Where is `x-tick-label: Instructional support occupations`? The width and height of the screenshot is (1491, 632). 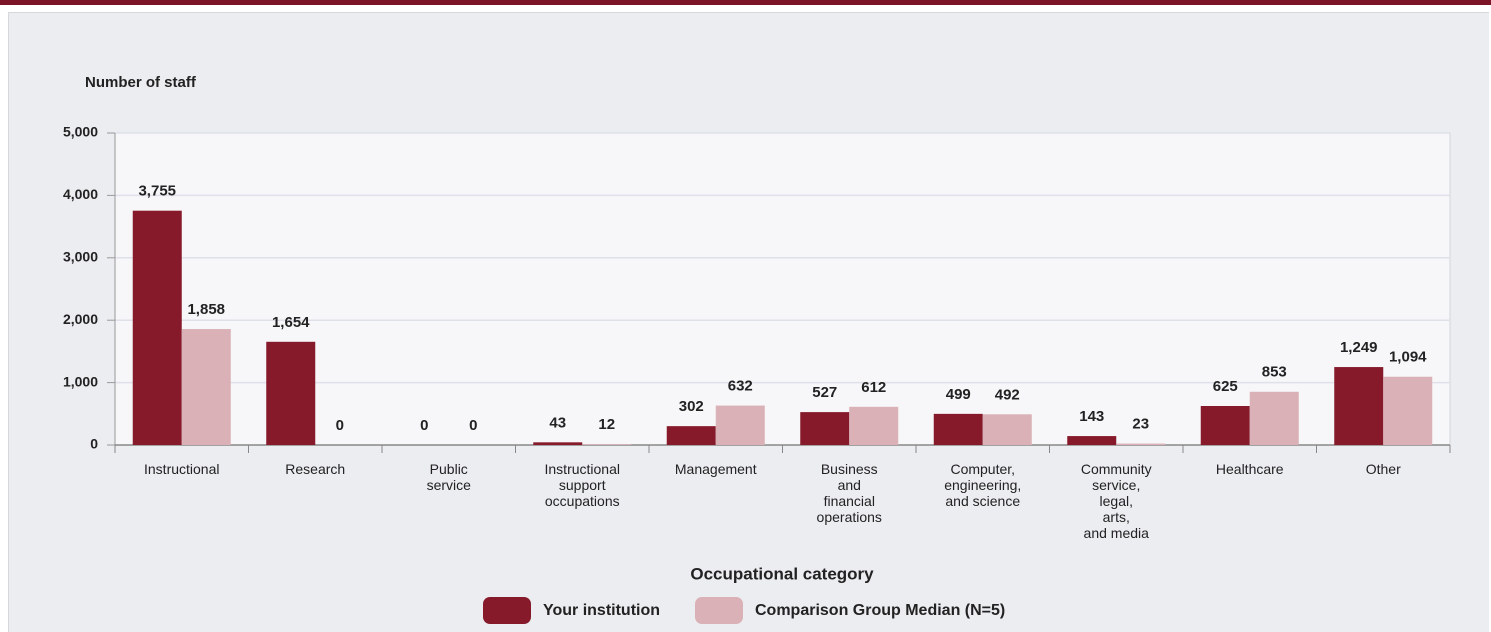 x-tick-label: Instructional support occupations is located at coordinates (582, 485).